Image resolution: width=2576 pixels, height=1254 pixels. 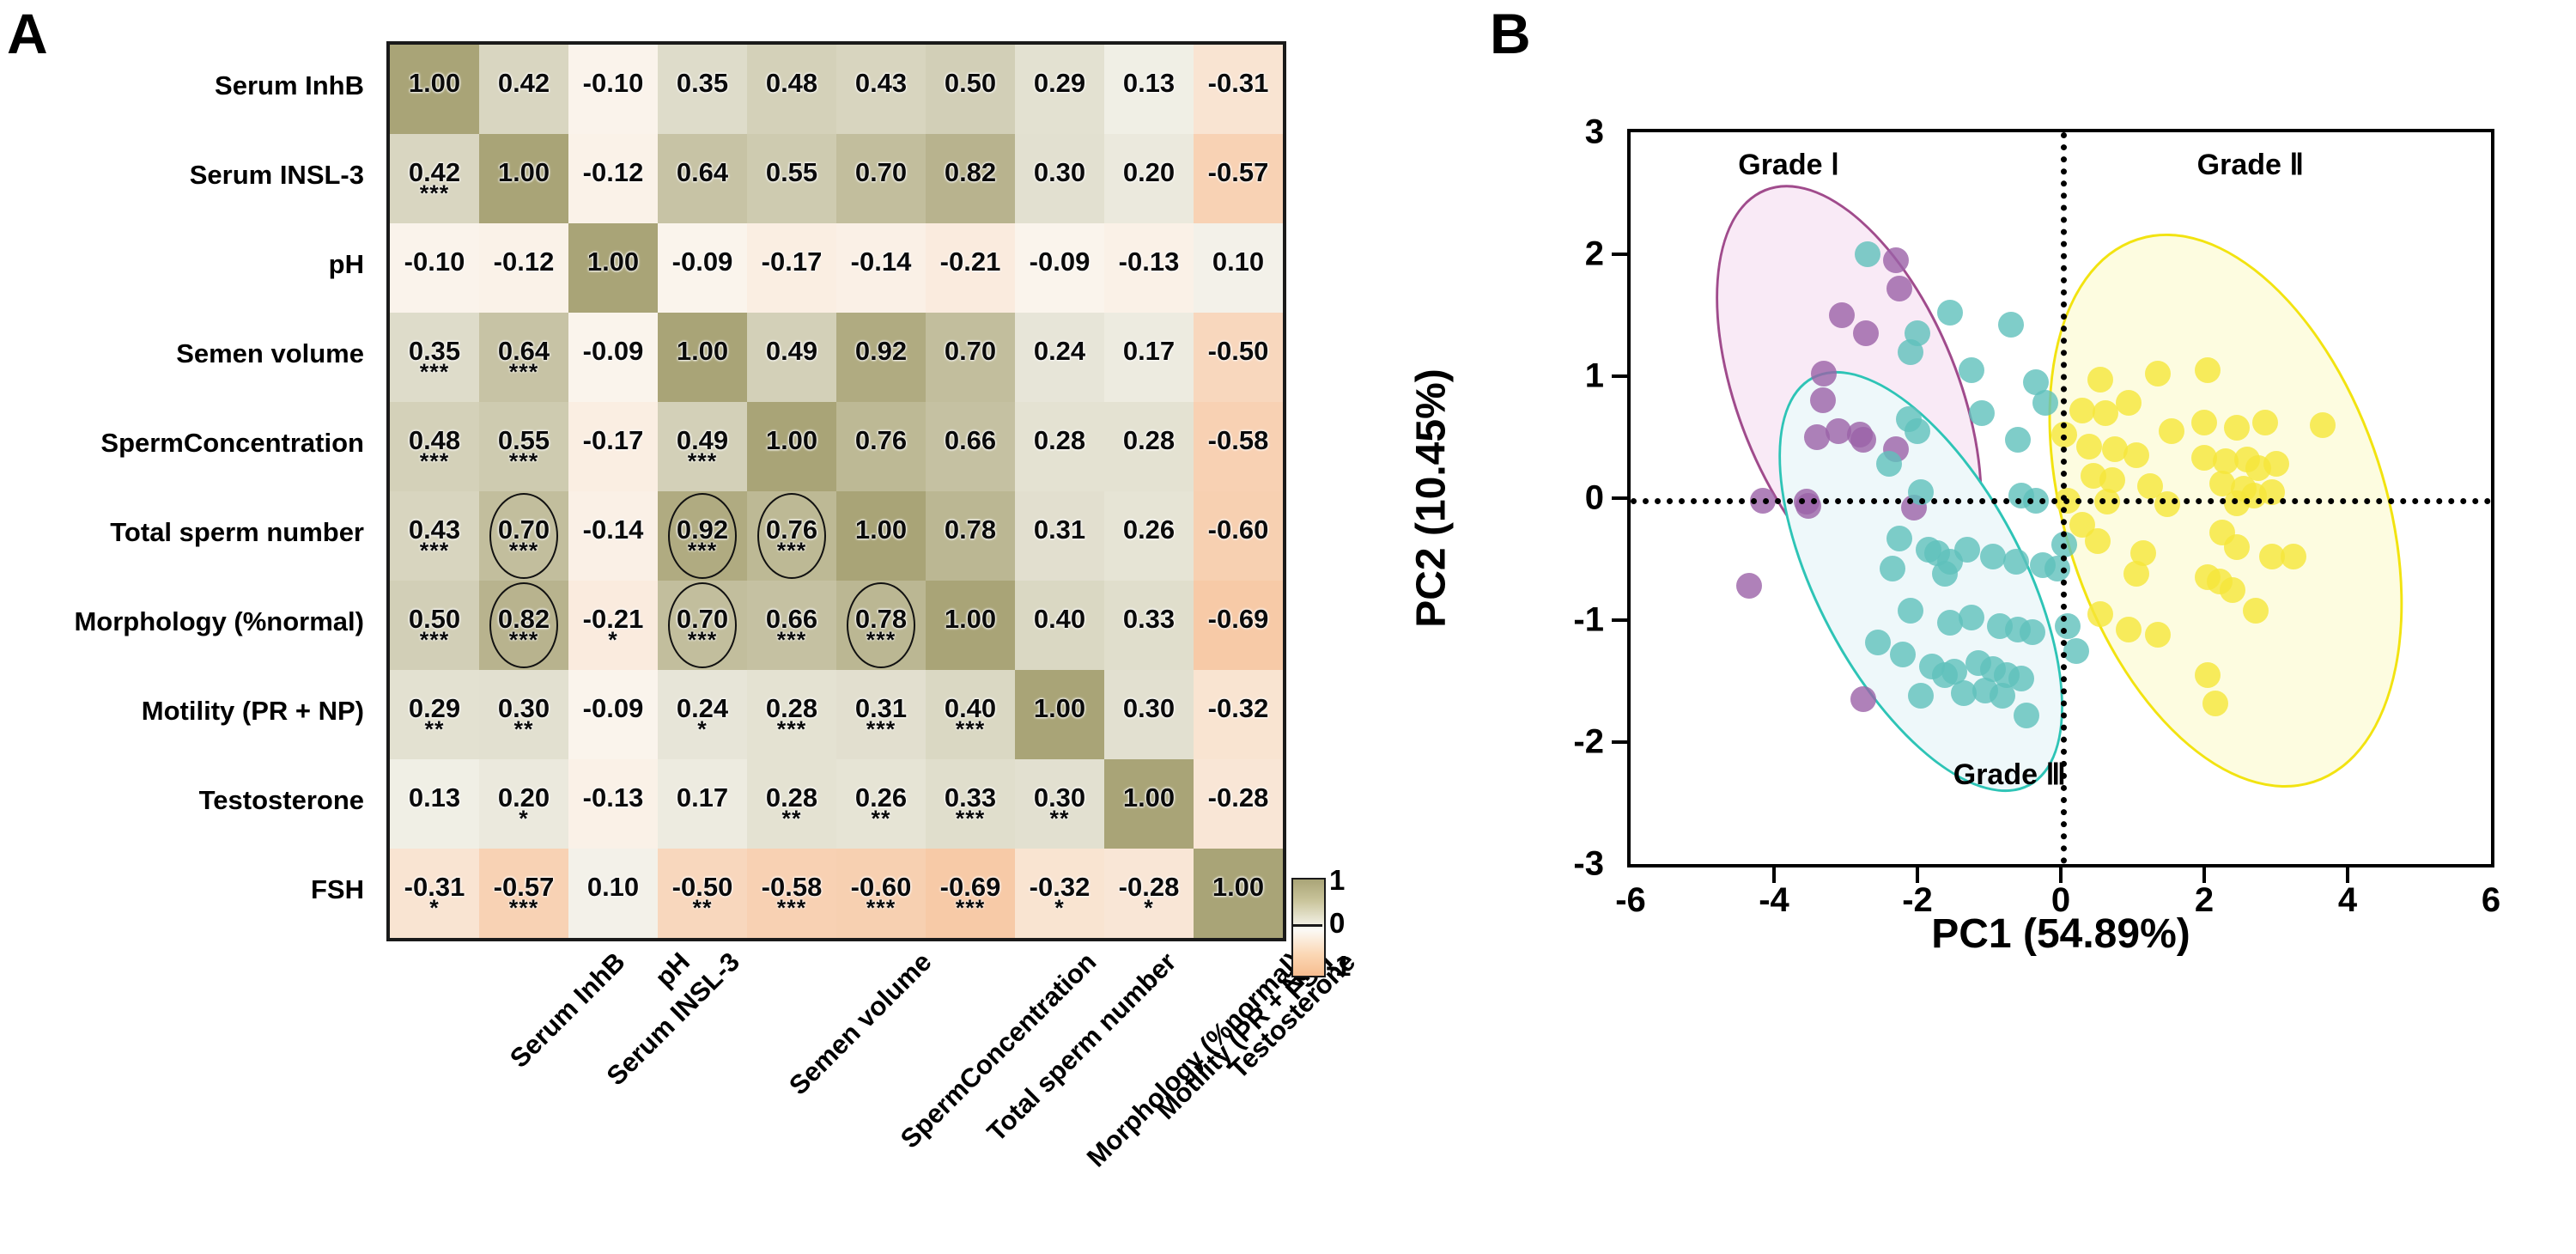 I want to click on heatmap-cell: -0.58 ***, so click(x=792, y=894).